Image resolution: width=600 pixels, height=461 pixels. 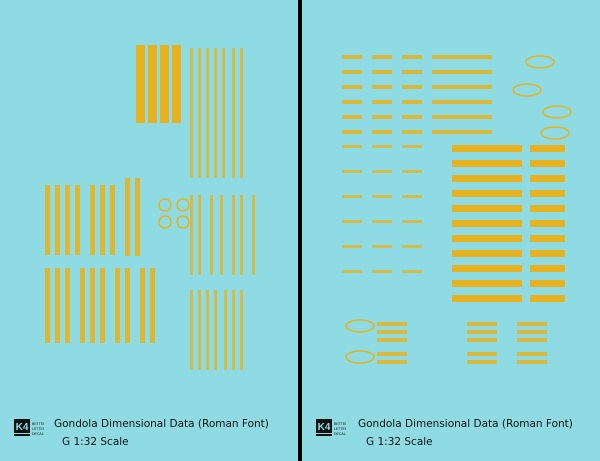 What do you see at coordinates (382, 209) in the screenshot?
I see `small-data-rows-block` at bounding box center [382, 209].